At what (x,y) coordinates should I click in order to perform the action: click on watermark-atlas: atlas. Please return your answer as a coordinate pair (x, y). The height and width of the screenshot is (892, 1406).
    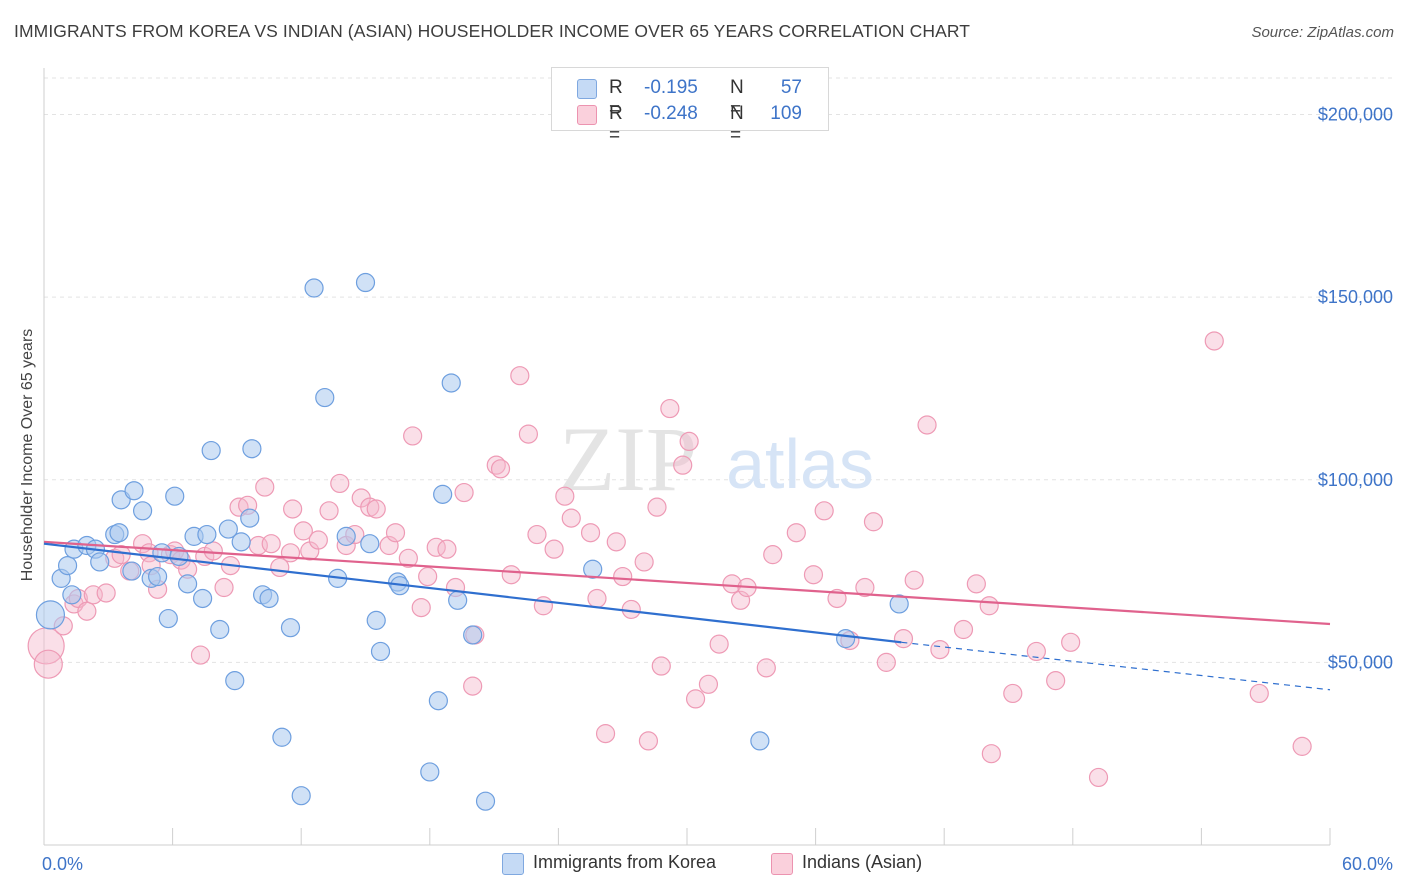
    Looking at the image, I should click on (800, 464).